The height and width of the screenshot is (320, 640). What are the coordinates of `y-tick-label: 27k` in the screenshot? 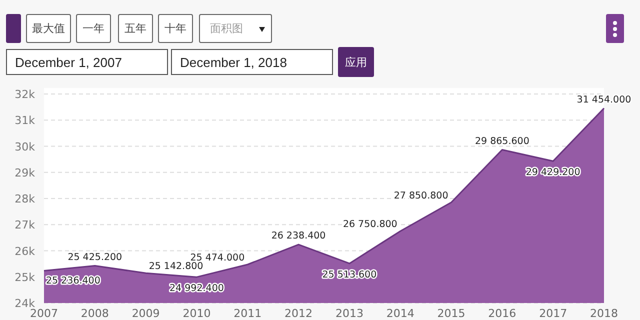 It's located at (25, 225).